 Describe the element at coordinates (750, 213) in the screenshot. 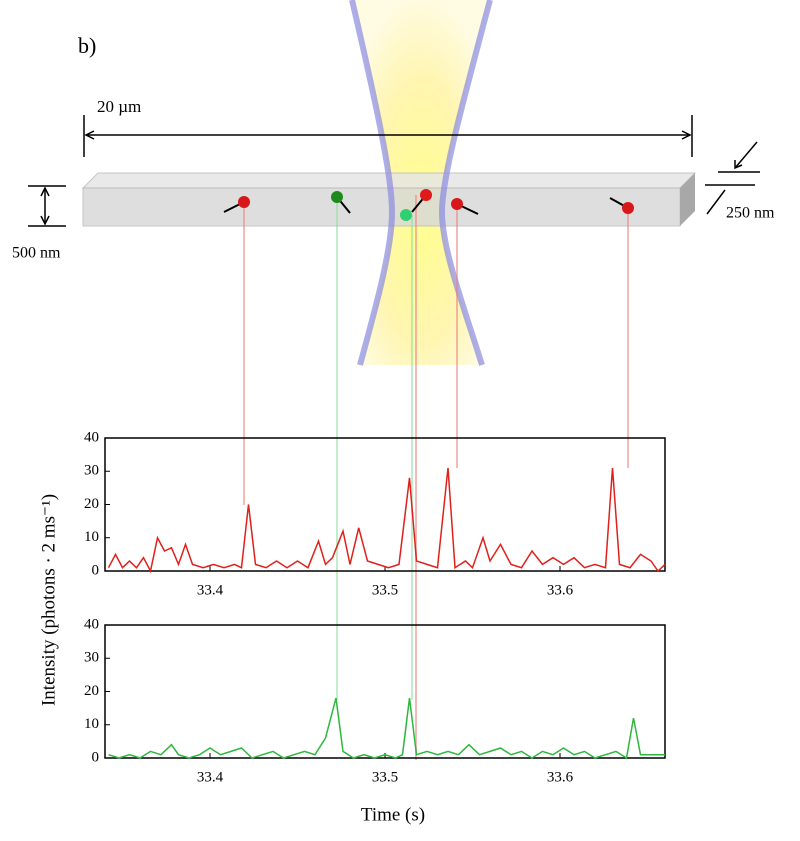

I see `depth-label: 250 nm` at that location.